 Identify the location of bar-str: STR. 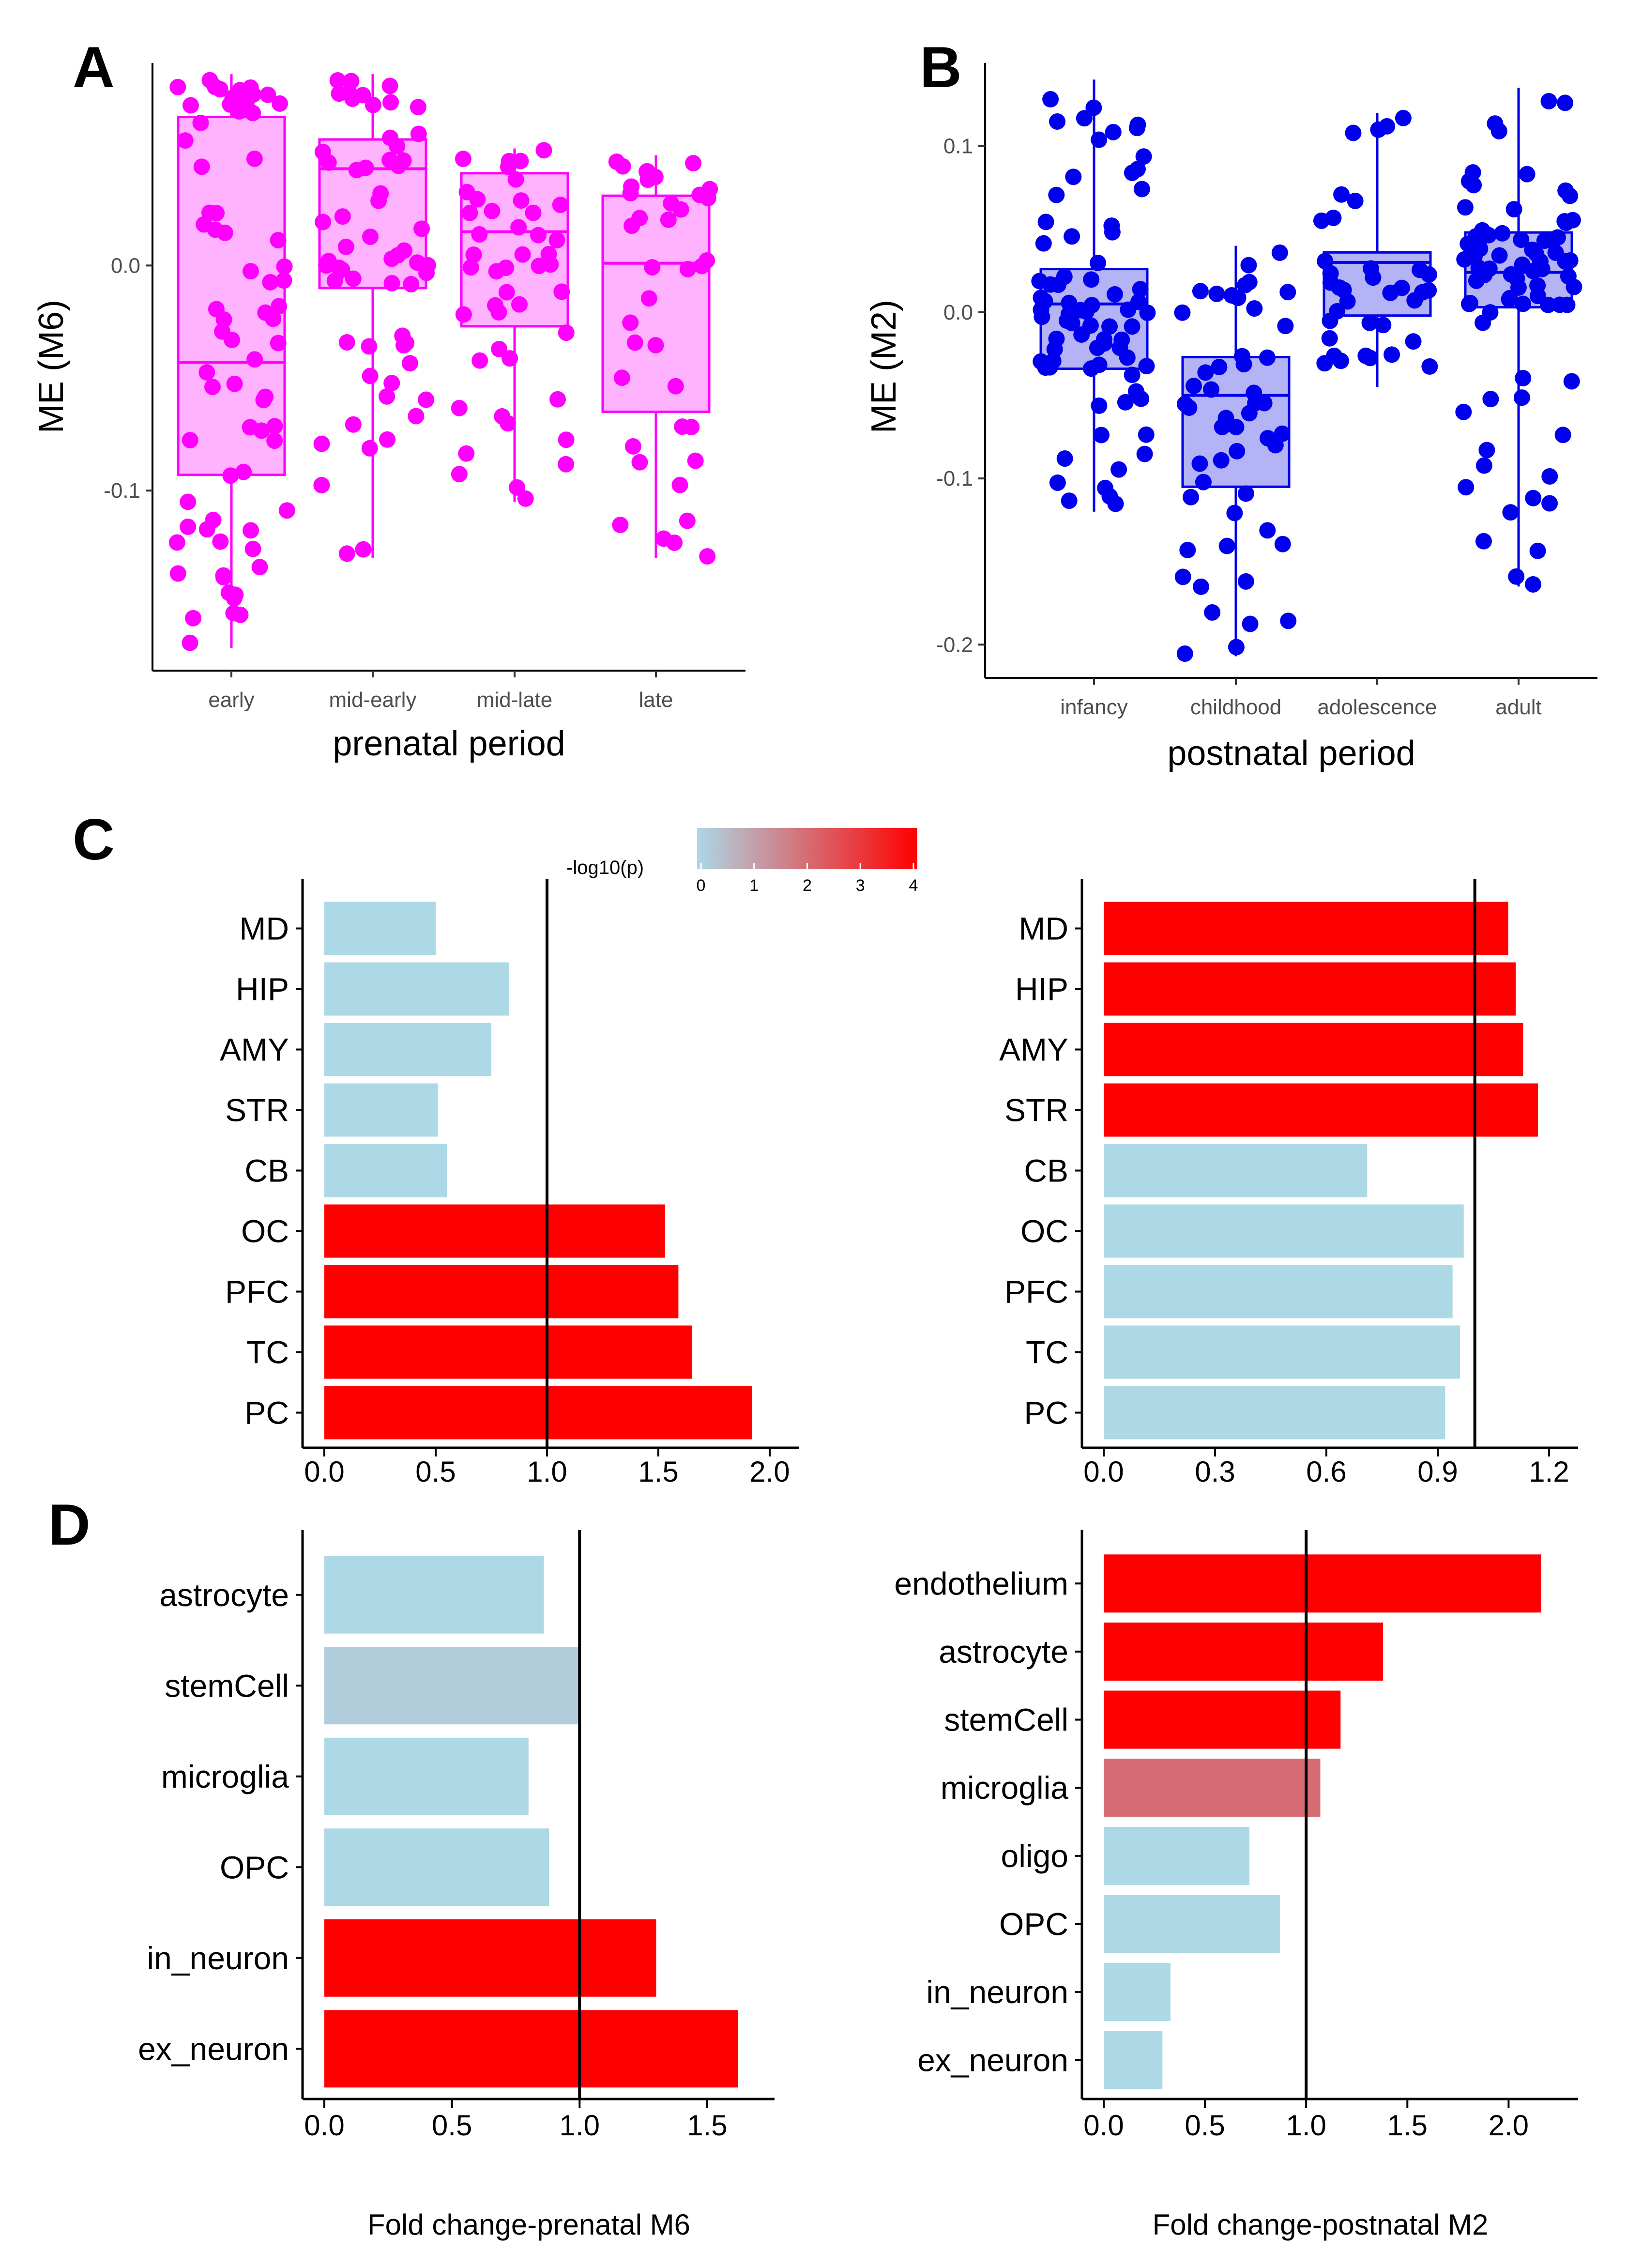
(331, 1110).